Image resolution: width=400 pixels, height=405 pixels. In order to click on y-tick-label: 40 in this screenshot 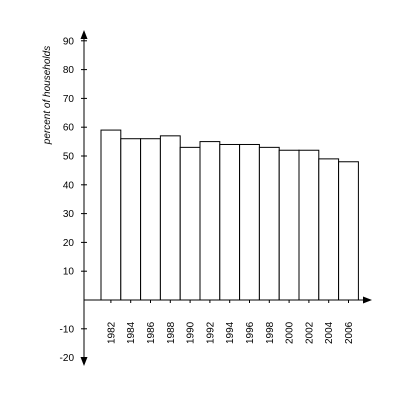, I will do `click(69, 185)`.